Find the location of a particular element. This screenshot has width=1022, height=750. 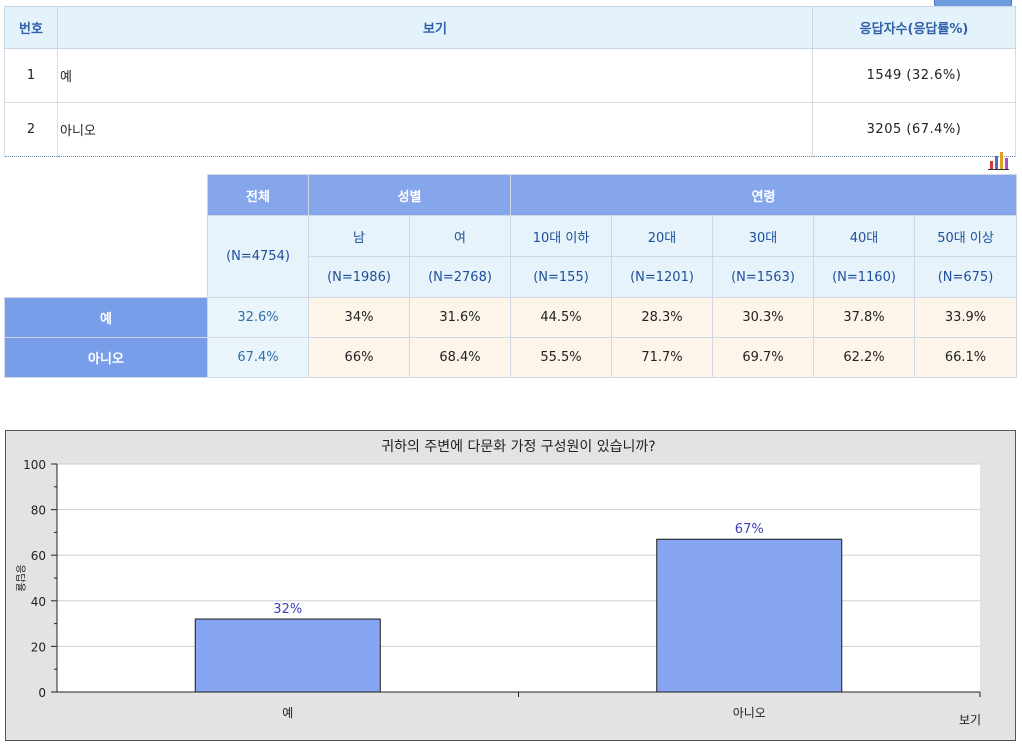

x-tick-label: 아니오 is located at coordinates (749, 713).